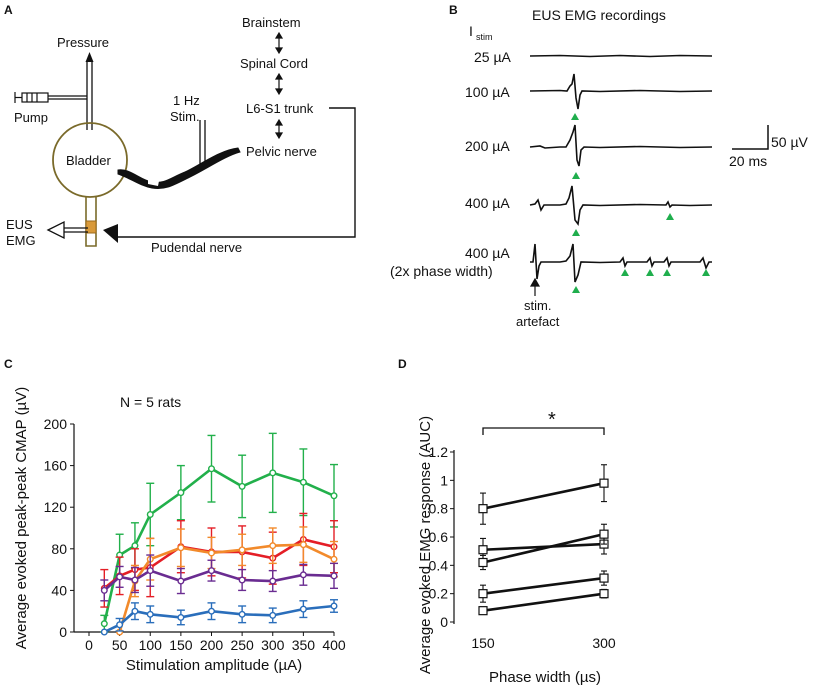 This screenshot has width=825, height=695. I want to click on trunk-label: L6-S1 trunk, so click(280, 108).